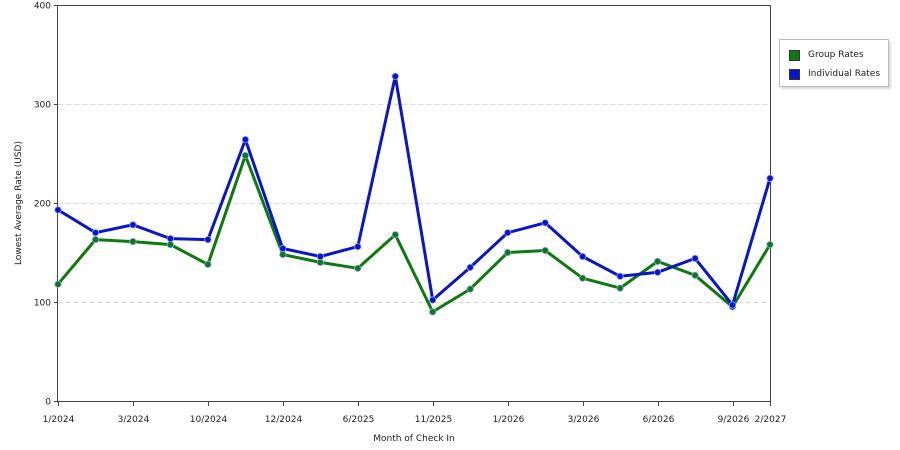 The height and width of the screenshot is (450, 900). What do you see at coordinates (771, 420) in the screenshot?
I see `x-tick-label: 2/2027` at bounding box center [771, 420].